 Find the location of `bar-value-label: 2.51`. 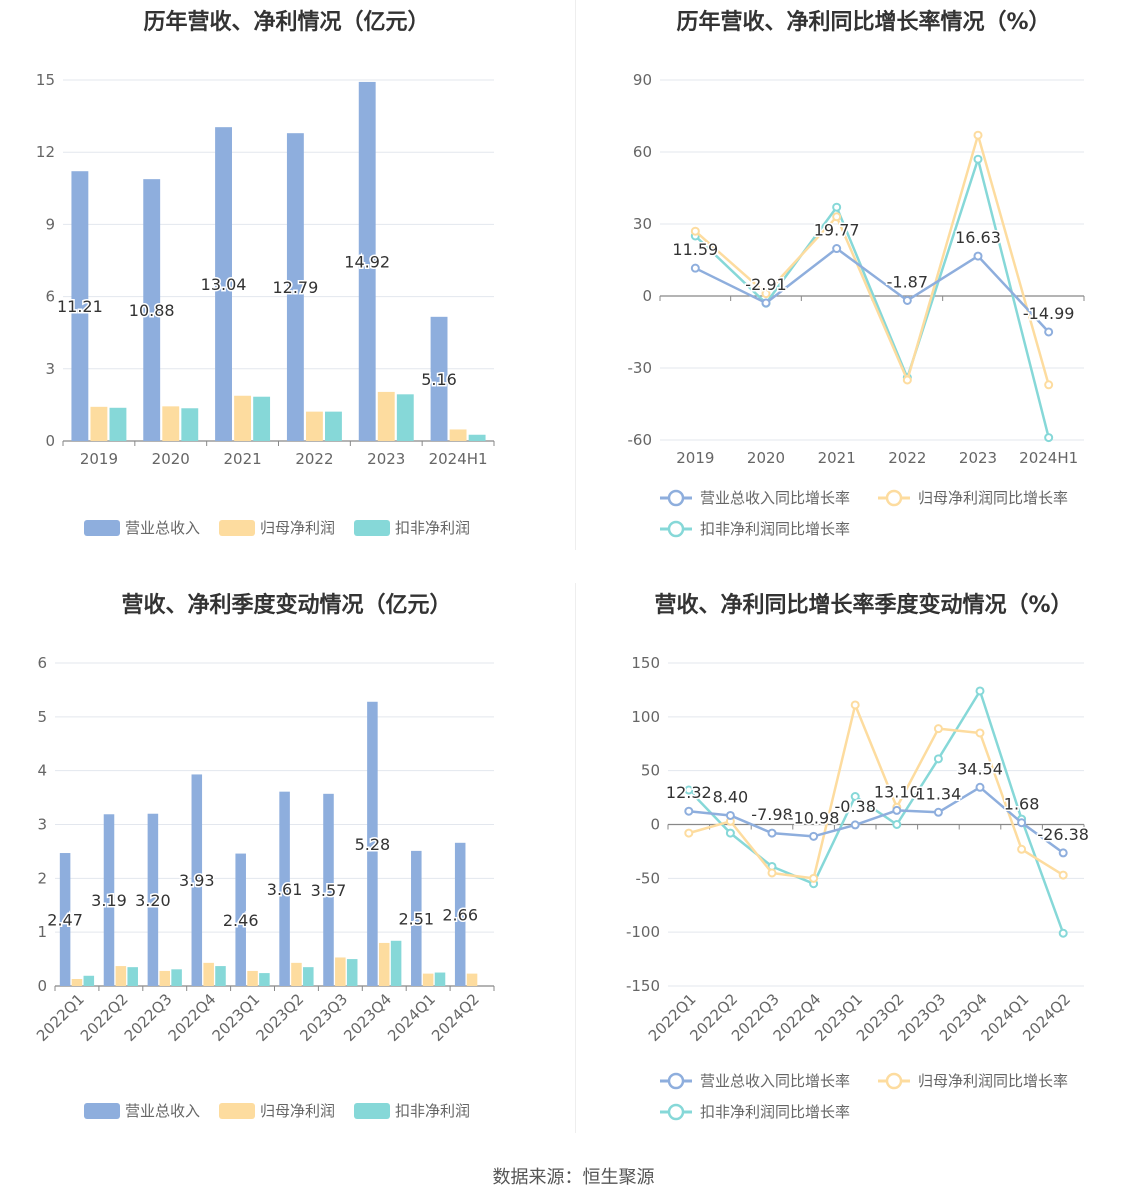

bar-value-label: 2.51 is located at coordinates (416, 918).